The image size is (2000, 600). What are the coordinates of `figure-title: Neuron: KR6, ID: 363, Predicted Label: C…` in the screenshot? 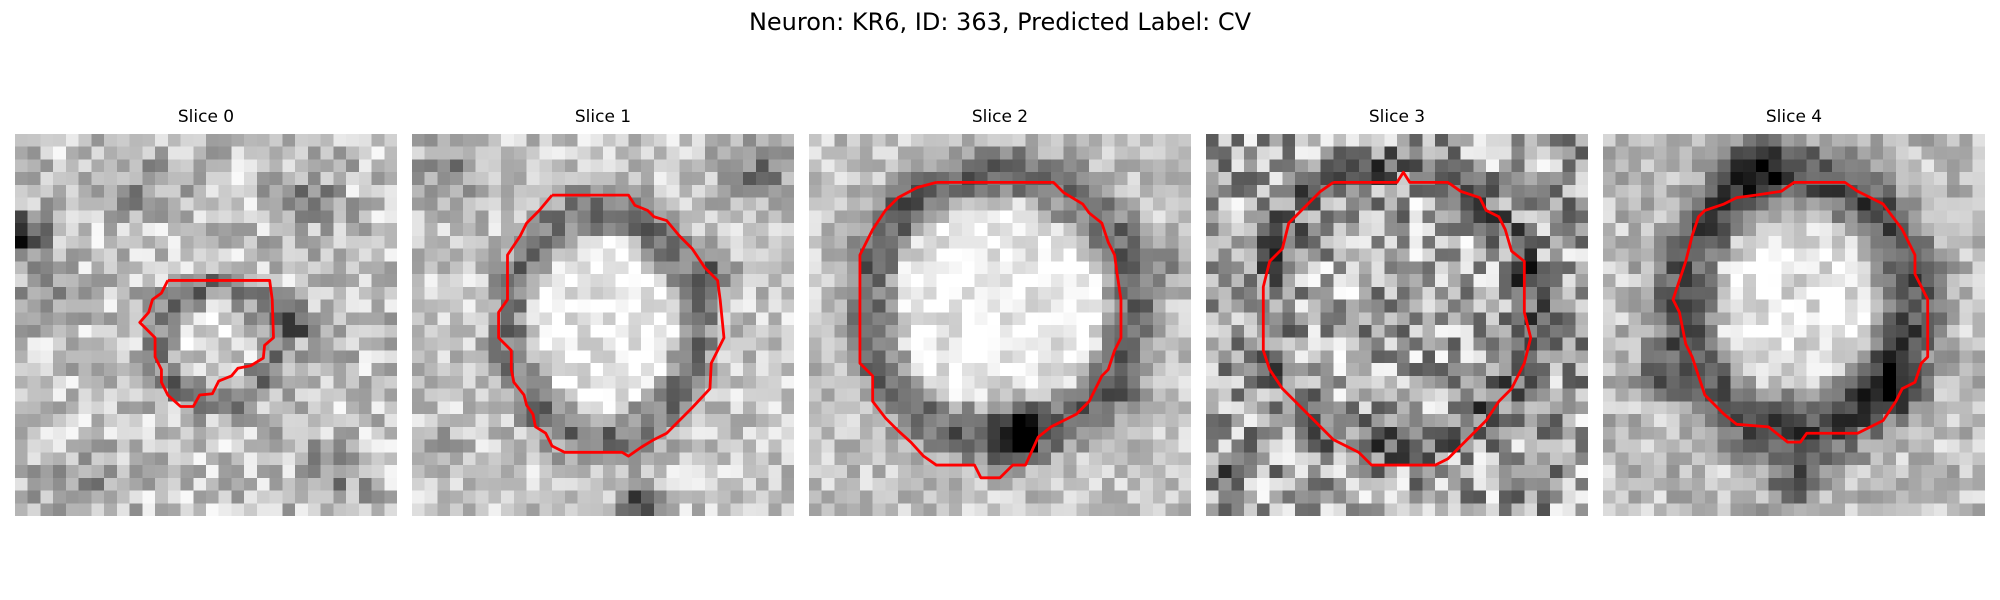 It's located at (1000, 22).